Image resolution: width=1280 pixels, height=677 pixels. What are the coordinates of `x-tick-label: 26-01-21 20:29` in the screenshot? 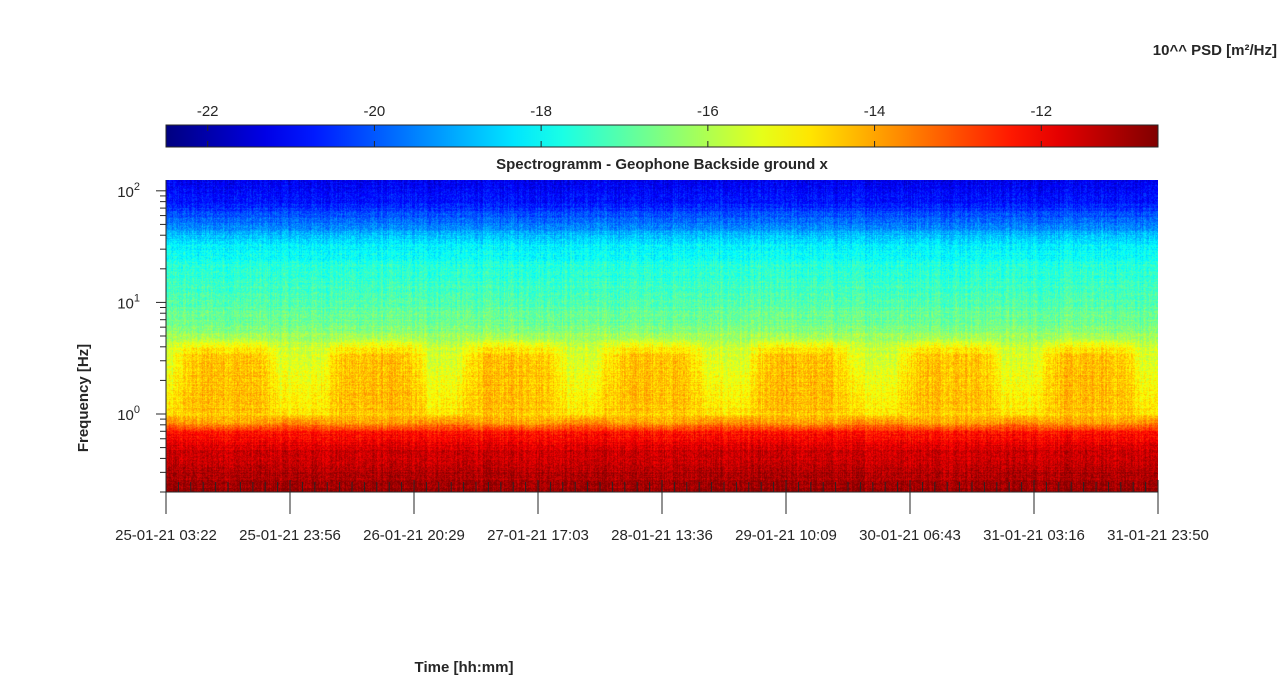 It's located at (414, 535).